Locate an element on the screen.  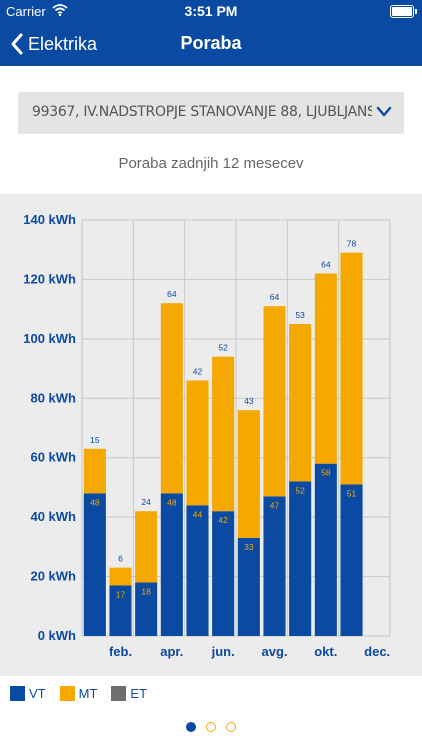
page-indicator is located at coordinates (211, 727).